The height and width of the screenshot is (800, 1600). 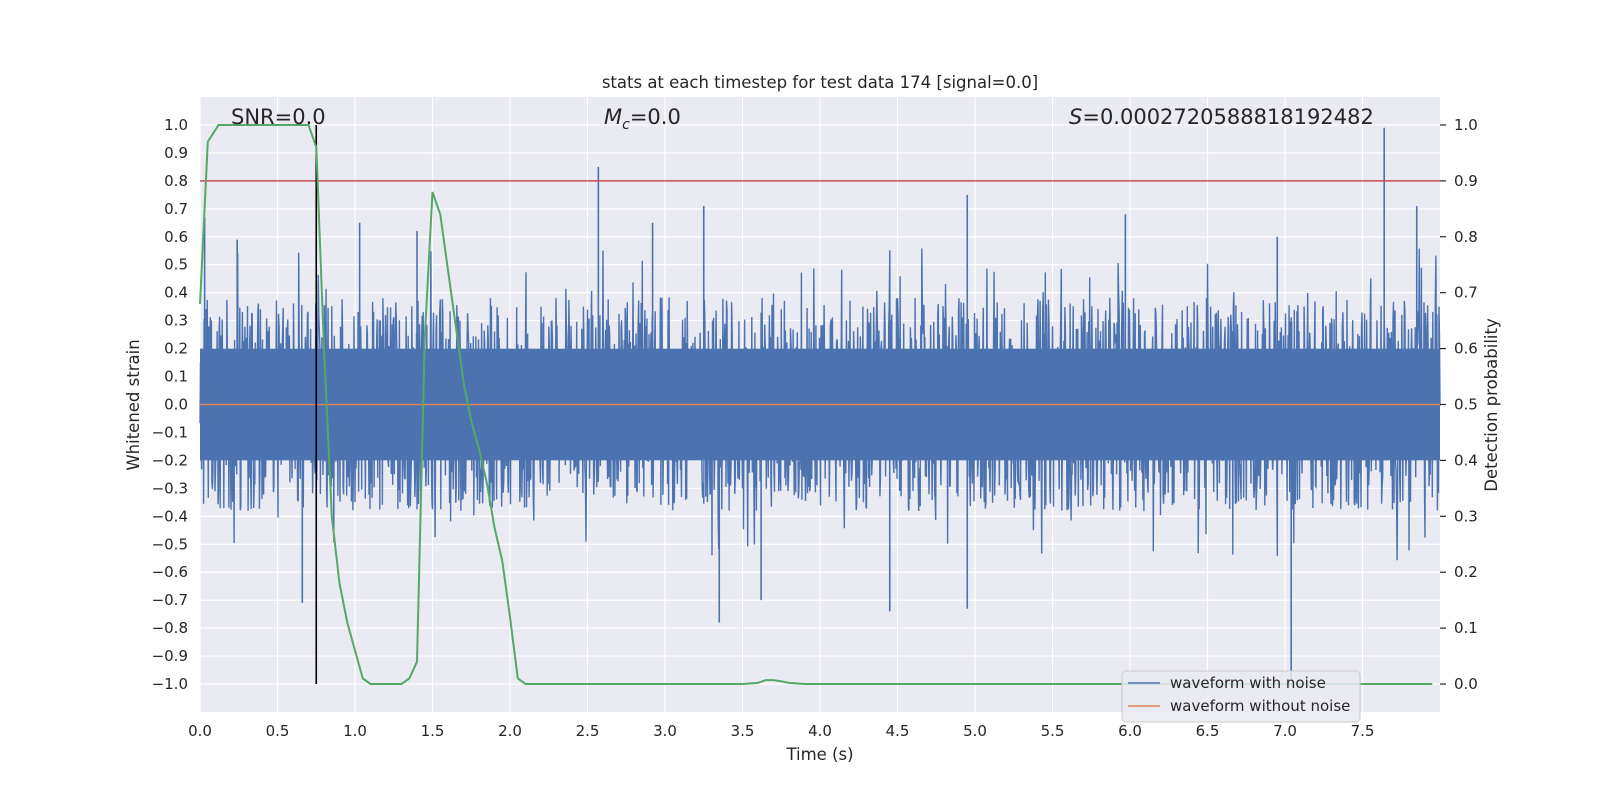 What do you see at coordinates (510, 731) in the screenshot?
I see `x-tick-label: 2.0` at bounding box center [510, 731].